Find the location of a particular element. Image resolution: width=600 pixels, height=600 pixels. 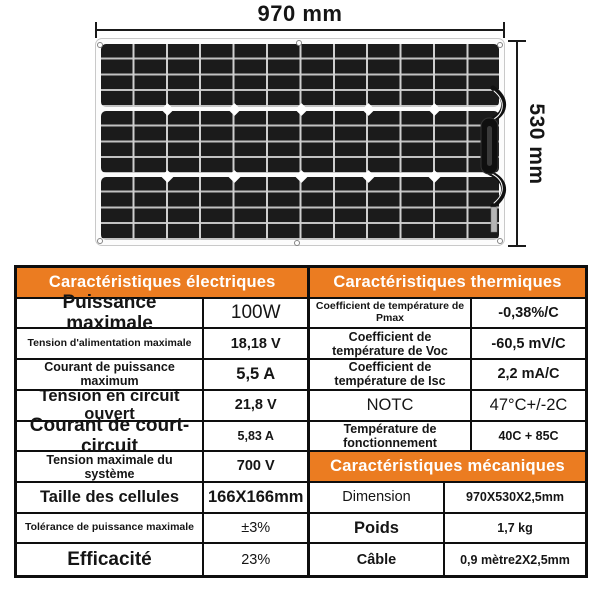

spec-label: Température de fonctionnement is located at coordinates (391, 436).